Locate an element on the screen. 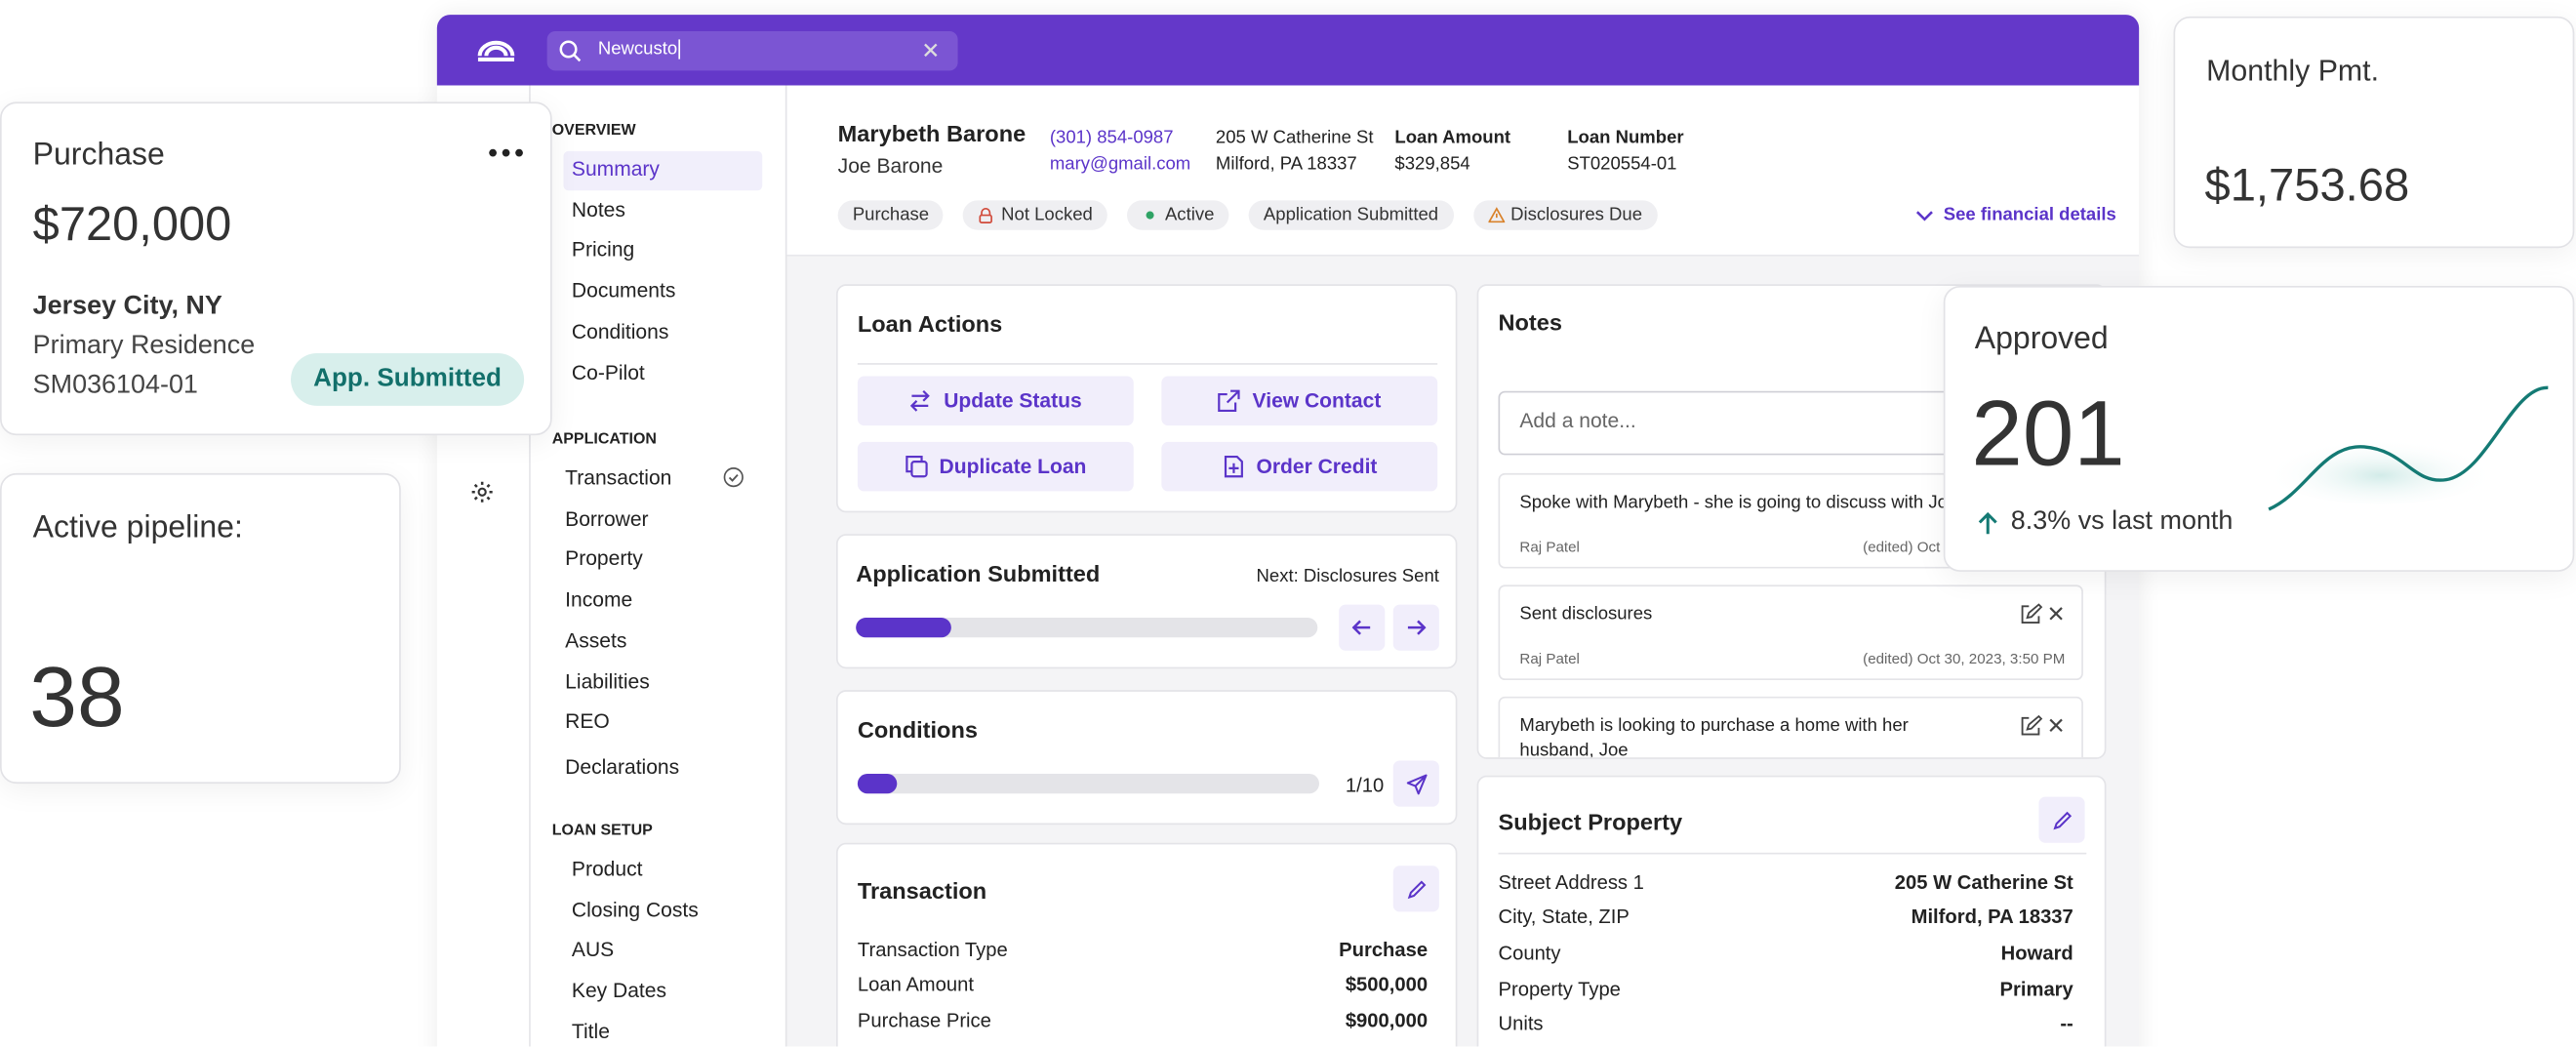  field-label: Loan Number is located at coordinates (1625, 138).